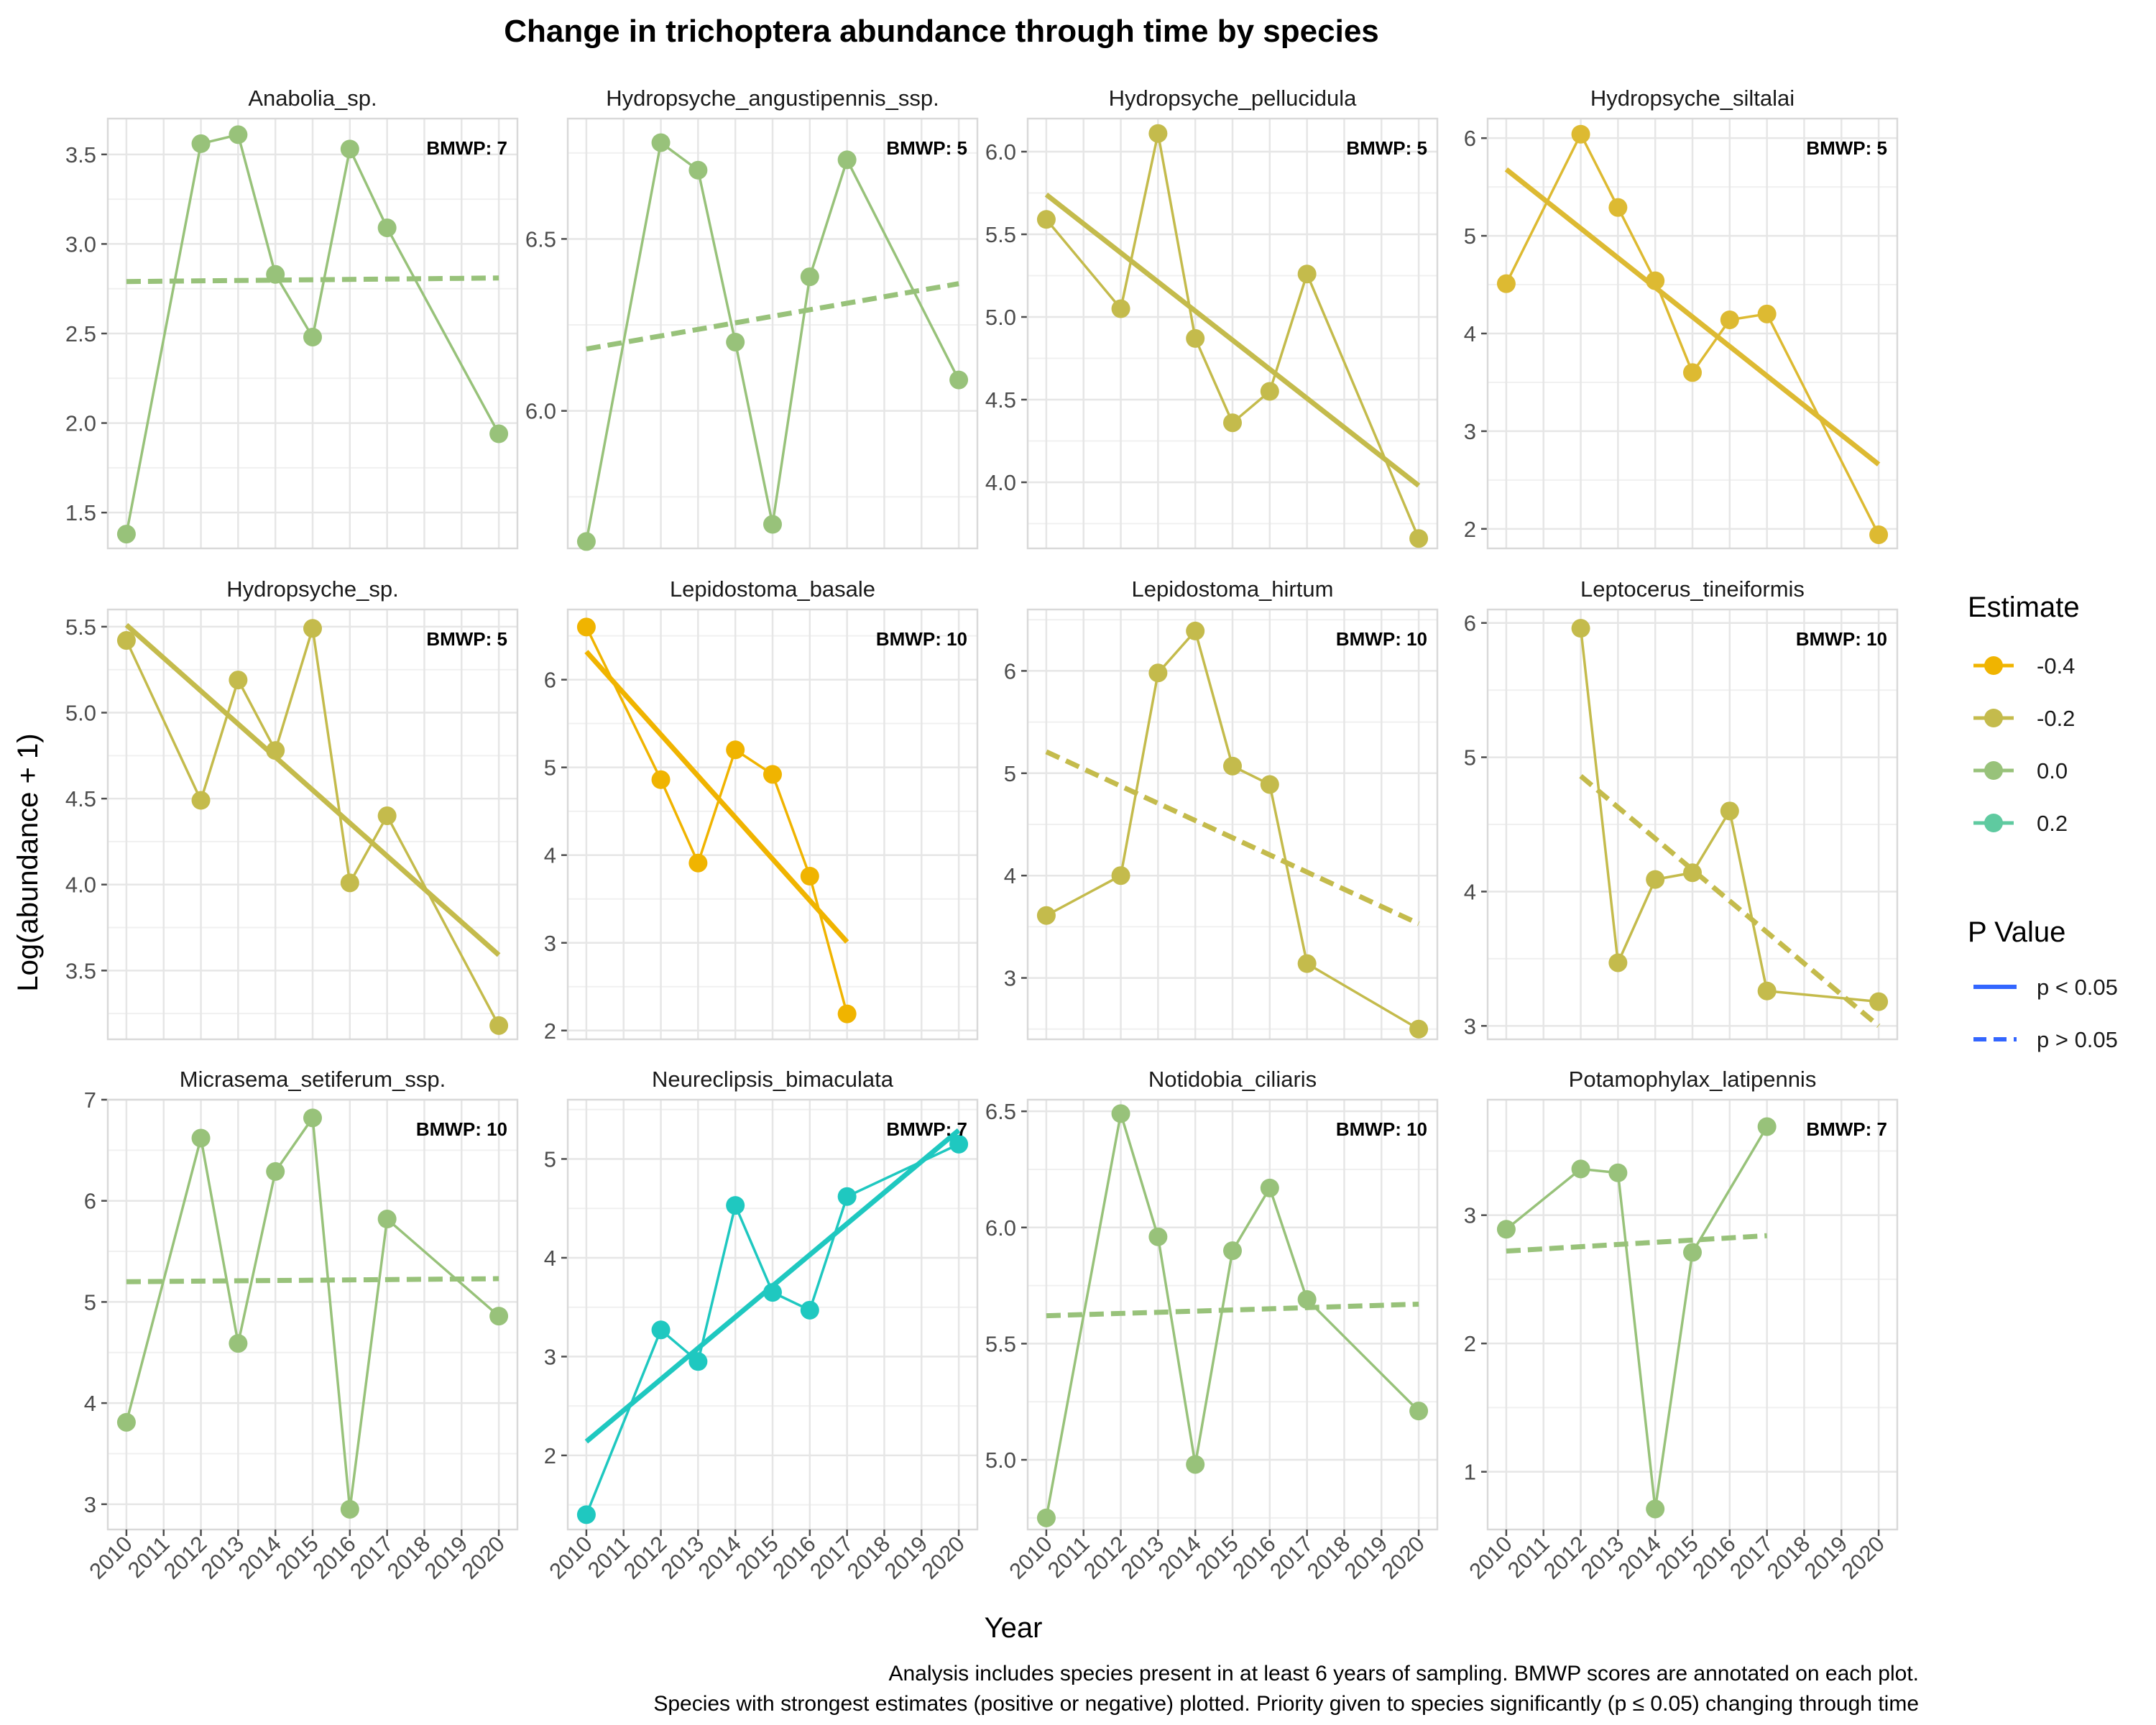 Image resolution: width=2156 pixels, height=1725 pixels. Describe the element at coordinates (90, 1100) in the screenshot. I see `y-tick-label: 7` at that location.